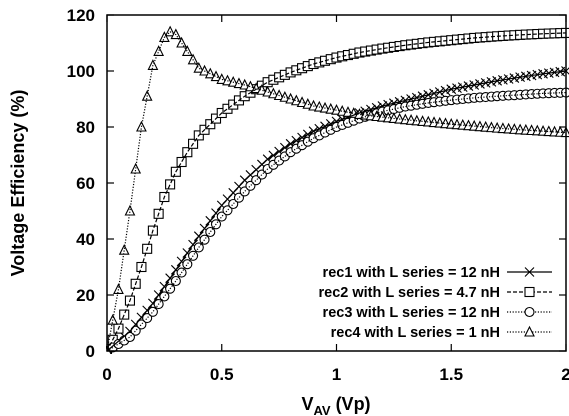 This screenshot has width=569, height=416. What do you see at coordinates (351, 404) in the screenshot?
I see `x-axis-label-unit: (Vp)` at bounding box center [351, 404].